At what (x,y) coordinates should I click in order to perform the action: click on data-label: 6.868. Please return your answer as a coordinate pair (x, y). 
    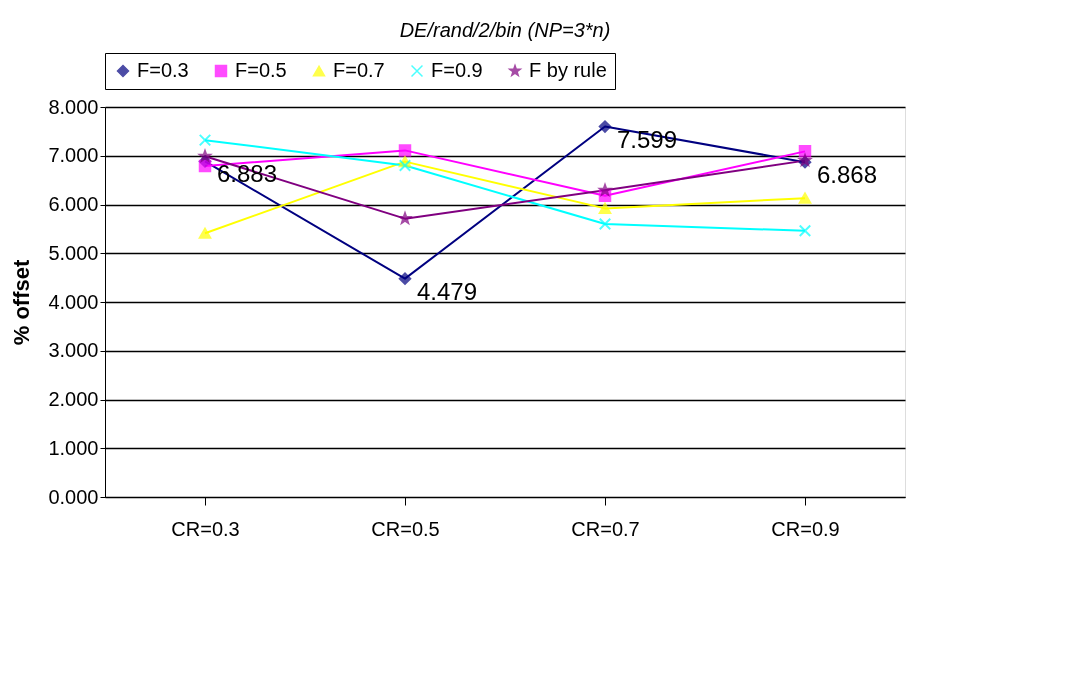
    Looking at the image, I should click on (847, 175).